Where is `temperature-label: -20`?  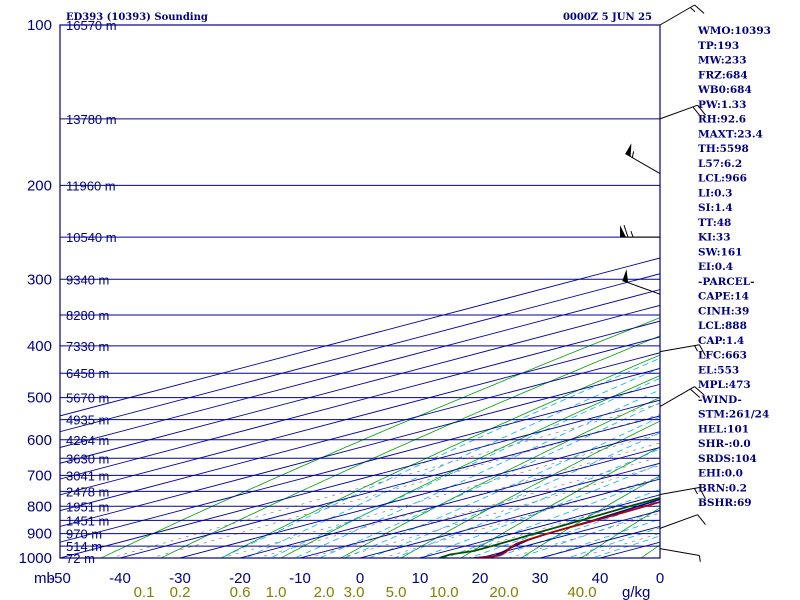 temperature-label: -20 is located at coordinates (240, 578).